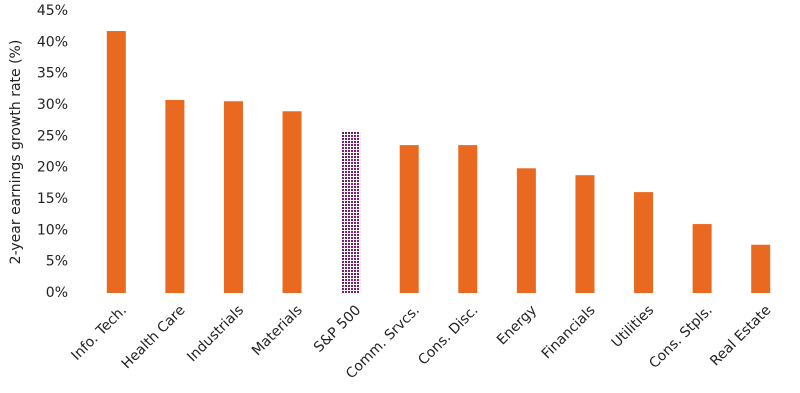  What do you see at coordinates (52, 168) in the screenshot?
I see `y-tick-label: 20%` at bounding box center [52, 168].